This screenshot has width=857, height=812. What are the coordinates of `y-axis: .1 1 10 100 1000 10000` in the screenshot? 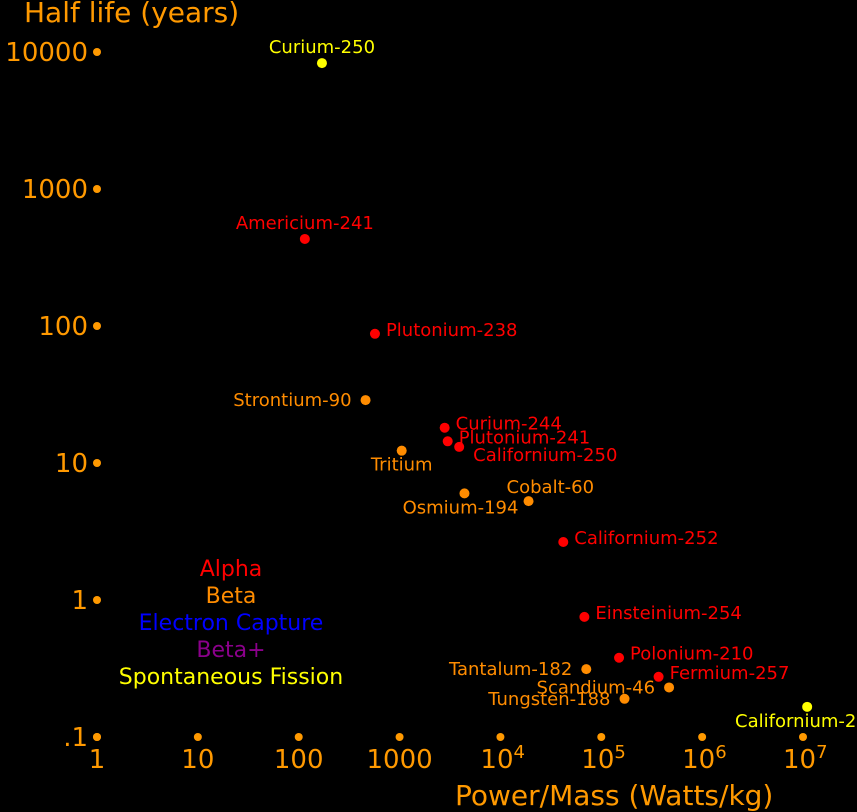 It's located at (53, 395).